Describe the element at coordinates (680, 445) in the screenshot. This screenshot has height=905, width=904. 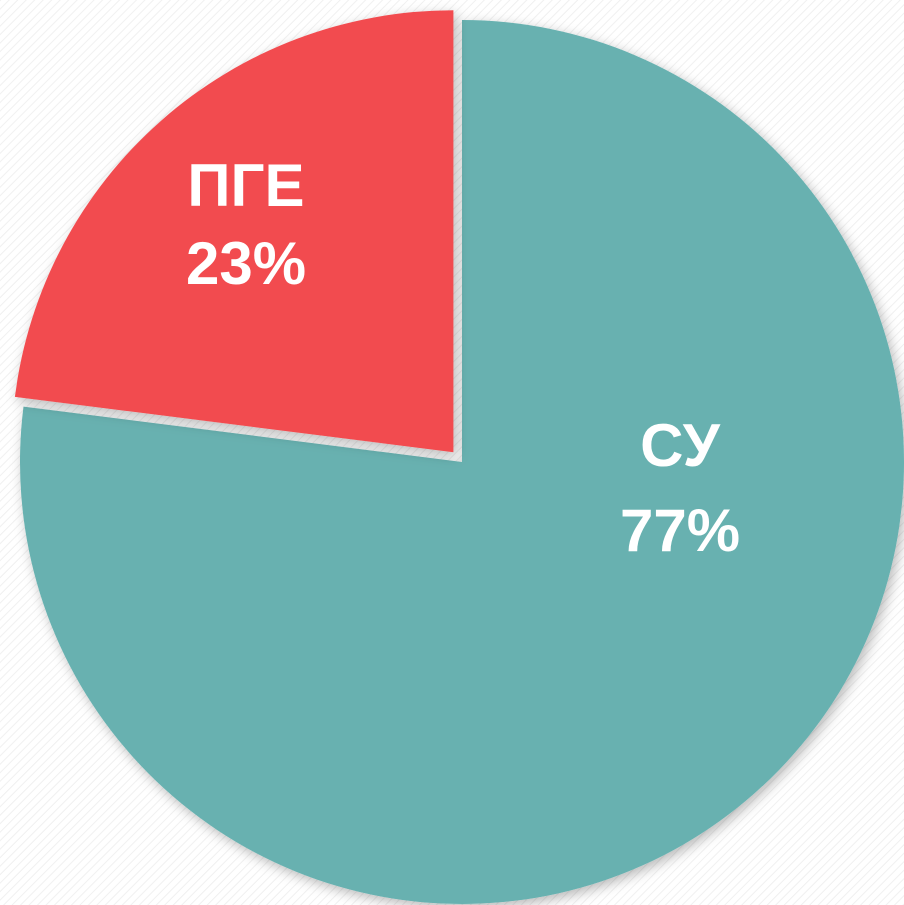
I see `slice-category-label: СУ` at that location.